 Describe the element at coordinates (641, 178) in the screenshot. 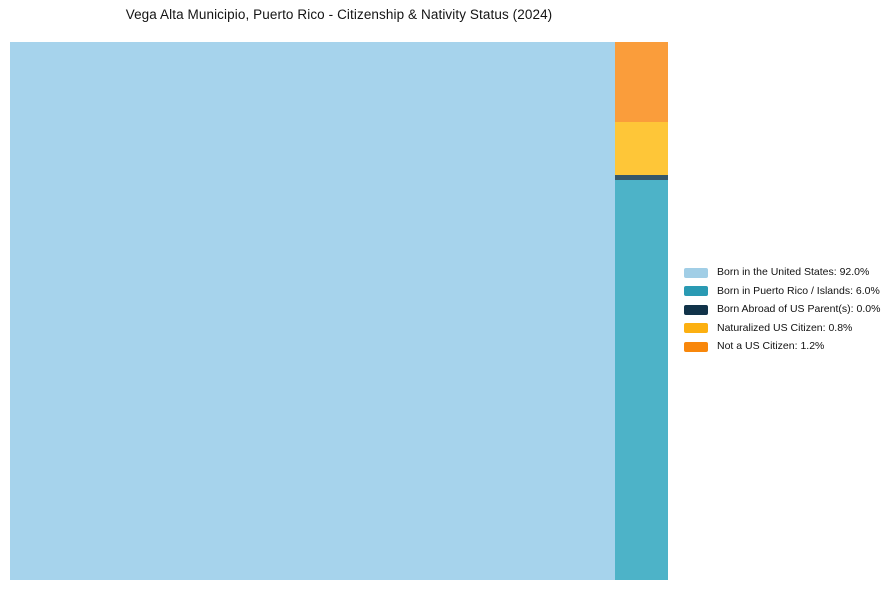

I see `treemap-tile-born-abroad-of-us-parents` at that location.